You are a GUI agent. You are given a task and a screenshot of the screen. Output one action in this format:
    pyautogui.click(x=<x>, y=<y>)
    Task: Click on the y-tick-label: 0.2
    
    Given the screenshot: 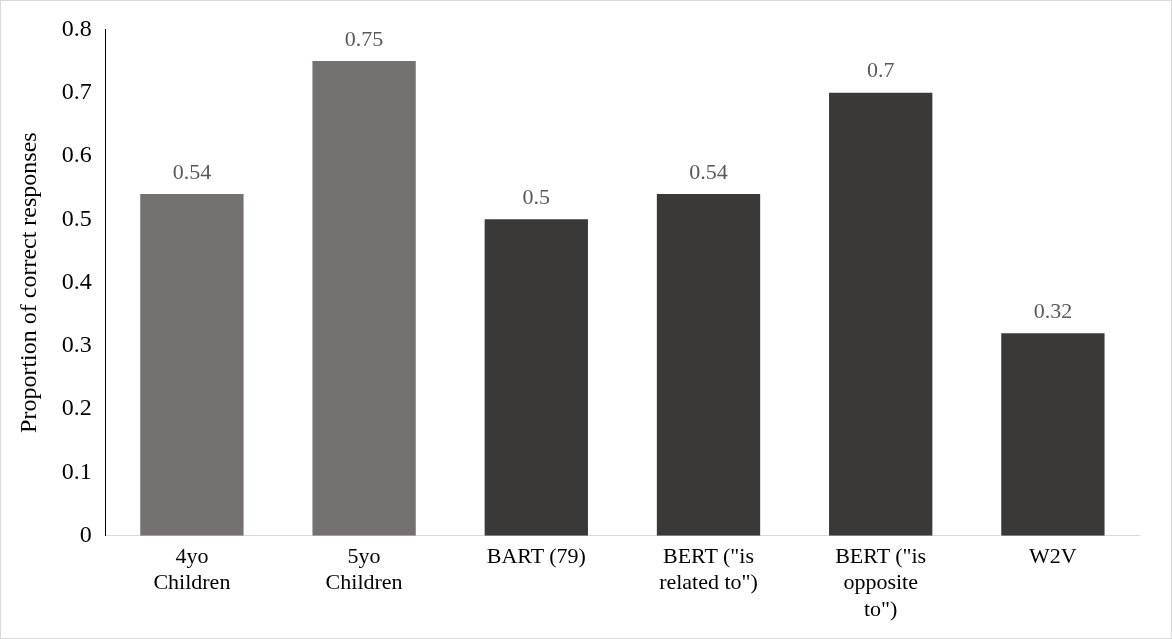 What is the action you would take?
    pyautogui.click(x=76, y=407)
    